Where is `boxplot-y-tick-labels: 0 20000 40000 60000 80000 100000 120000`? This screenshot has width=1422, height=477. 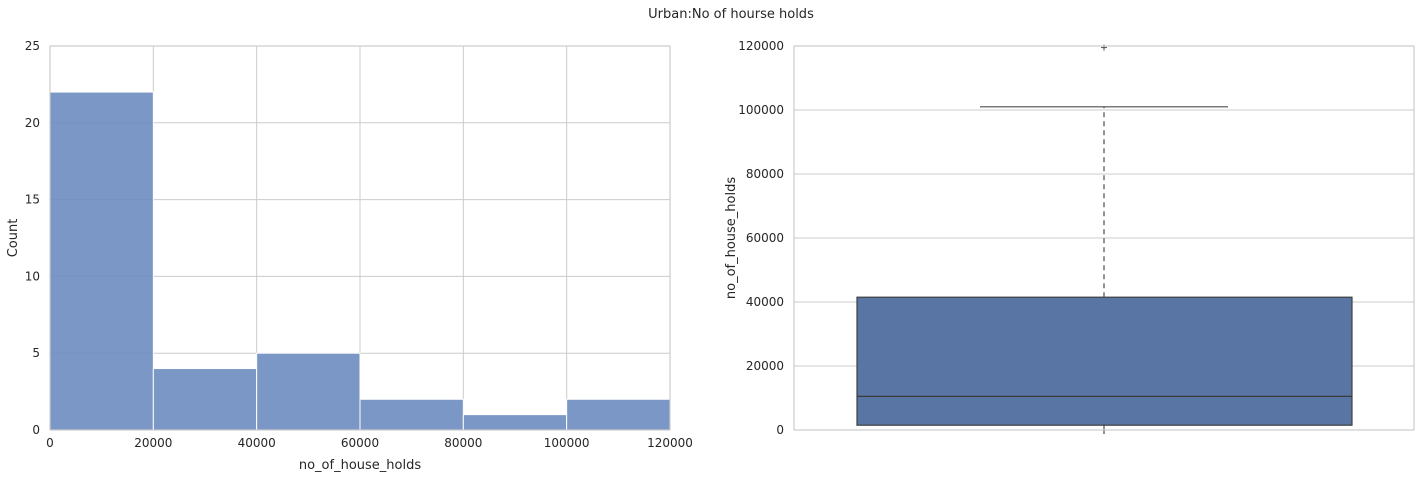 boxplot-y-tick-labels: 0 20000 40000 60000 80000 100000 120000 is located at coordinates (761, 238).